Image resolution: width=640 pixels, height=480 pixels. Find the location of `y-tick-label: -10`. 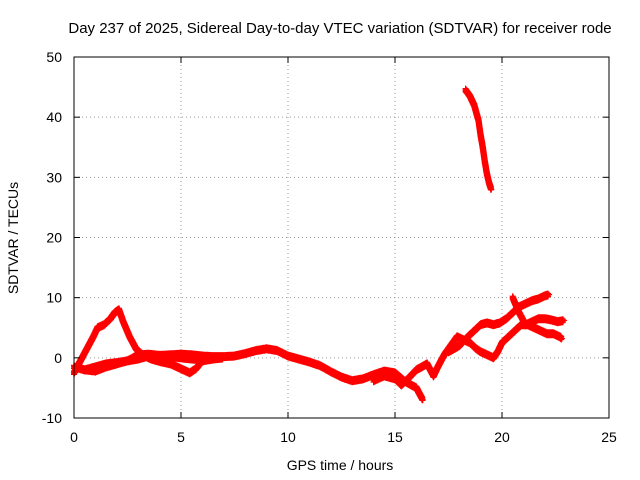

y-tick-label: -10 is located at coordinates (52, 418).